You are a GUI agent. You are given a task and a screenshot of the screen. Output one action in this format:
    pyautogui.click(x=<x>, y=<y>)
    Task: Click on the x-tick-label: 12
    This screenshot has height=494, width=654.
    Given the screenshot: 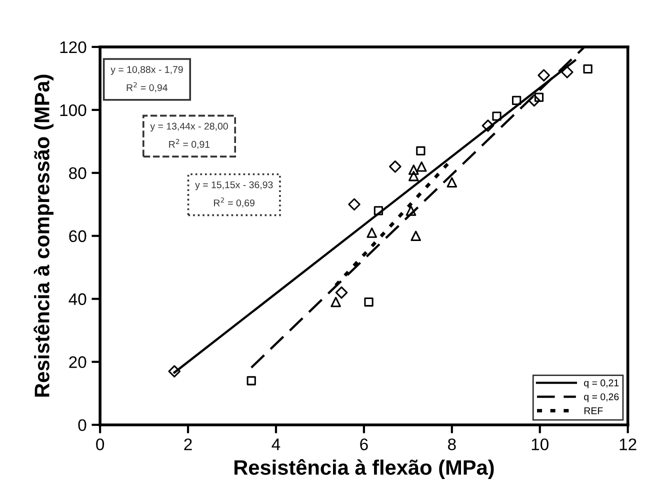 What is the action you would take?
    pyautogui.click(x=628, y=444)
    